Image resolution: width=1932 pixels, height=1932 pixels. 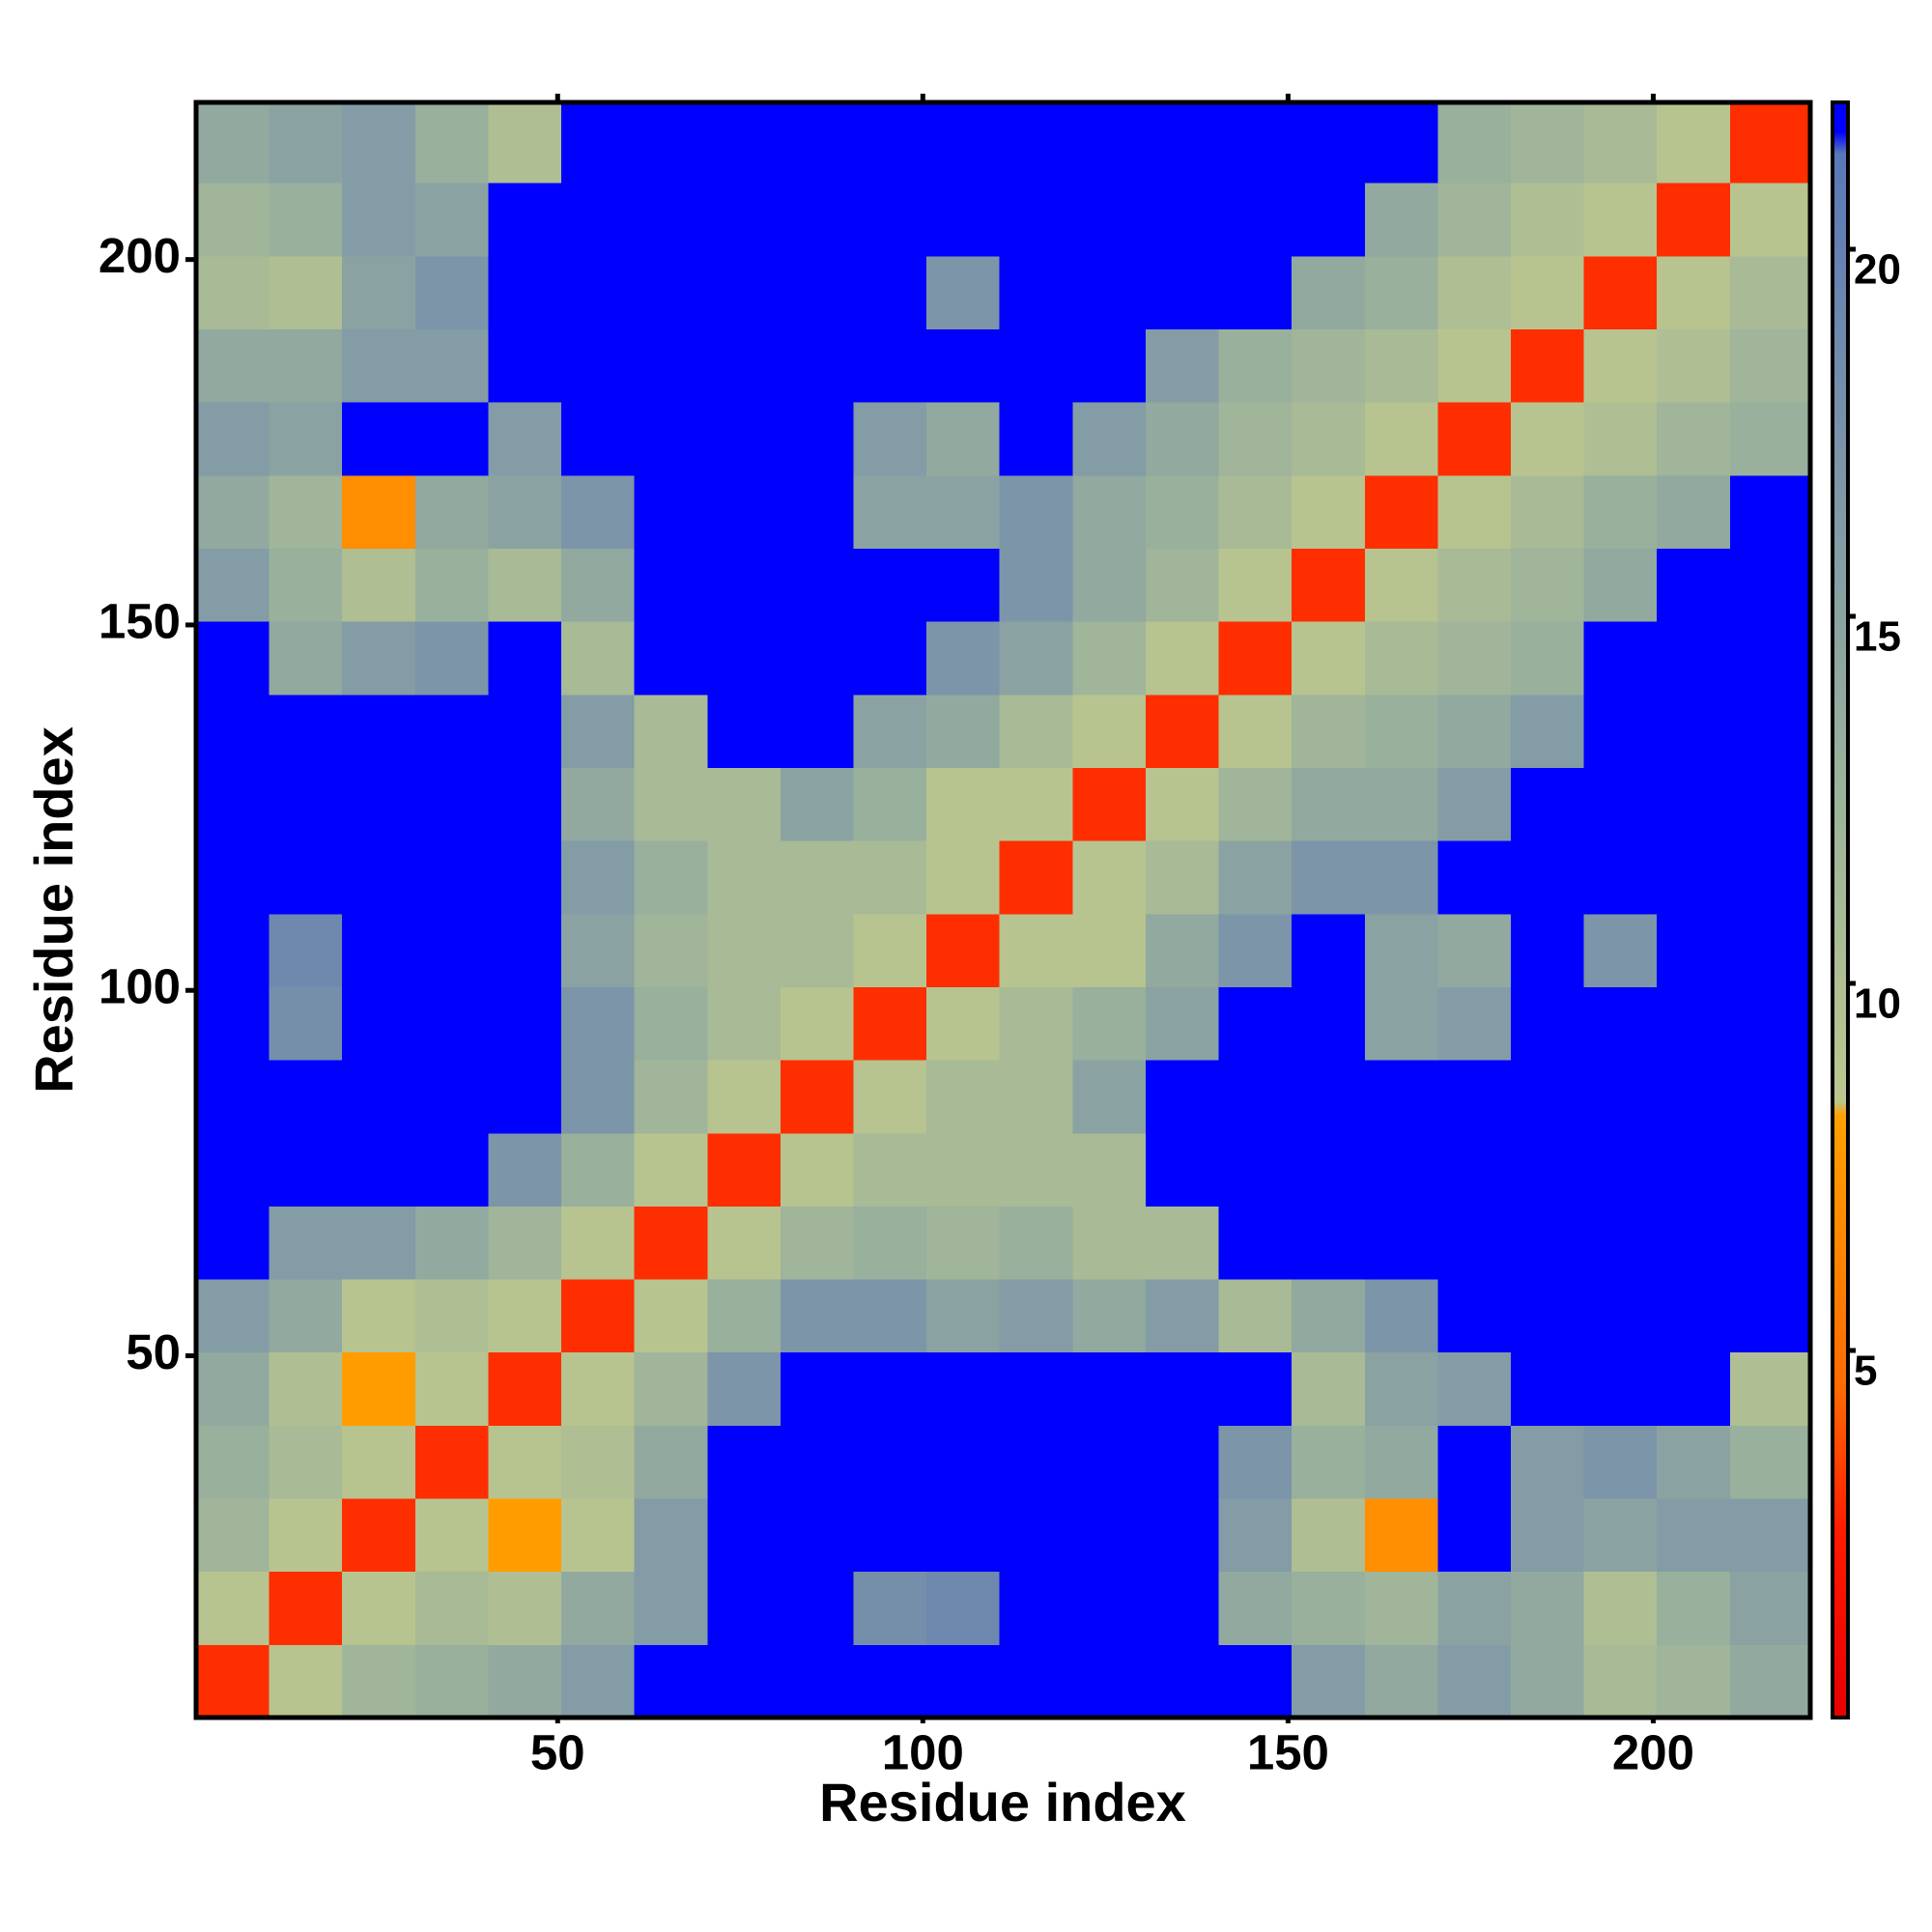 What do you see at coordinates (923, 1751) in the screenshot?
I see `x-tick-label: 100` at bounding box center [923, 1751].